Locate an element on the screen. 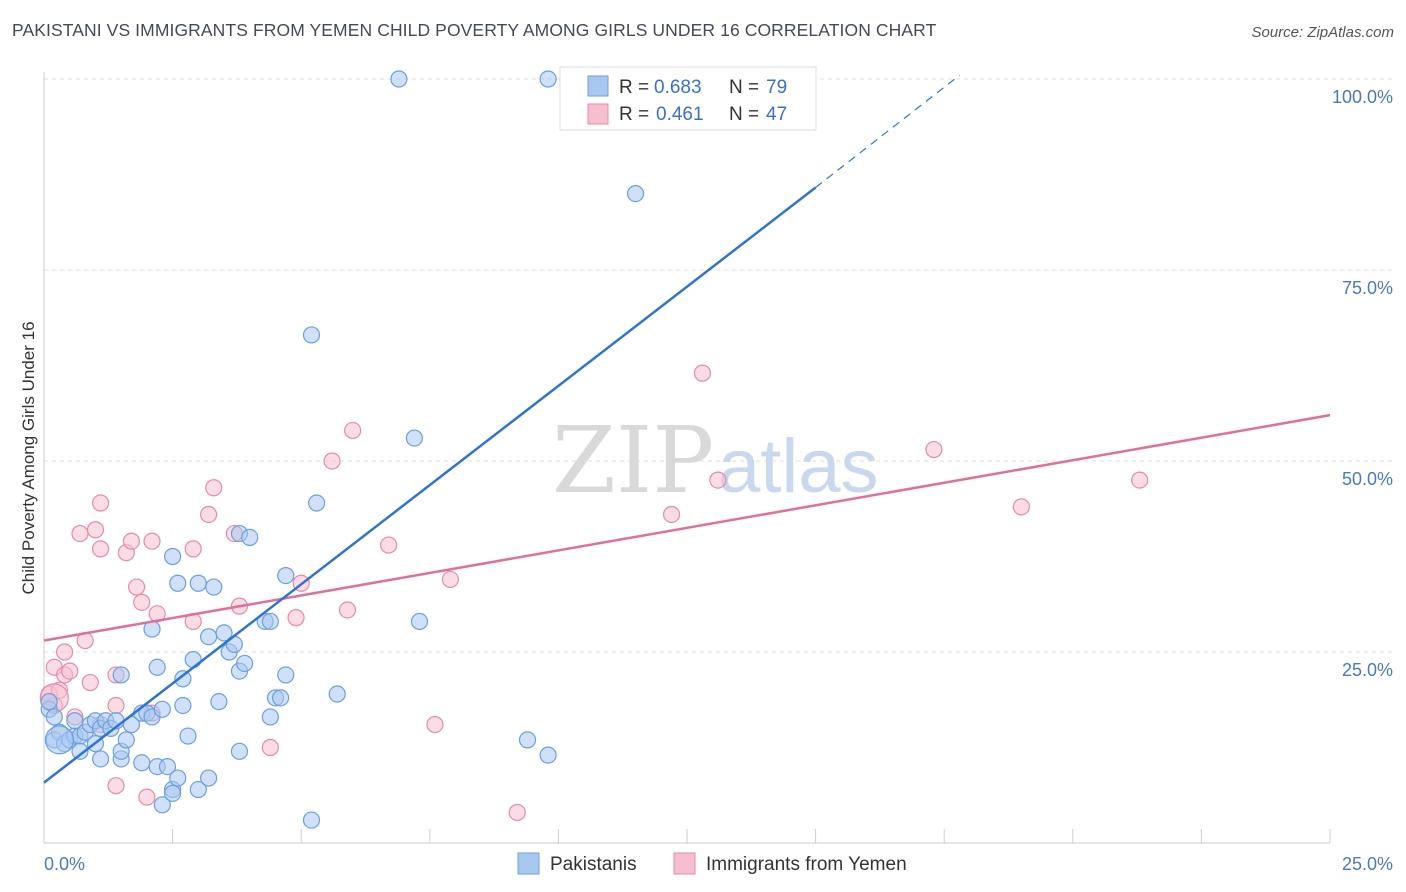 The height and width of the screenshot is (892, 1406). legend-swatch-yemen is located at coordinates (598, 114).